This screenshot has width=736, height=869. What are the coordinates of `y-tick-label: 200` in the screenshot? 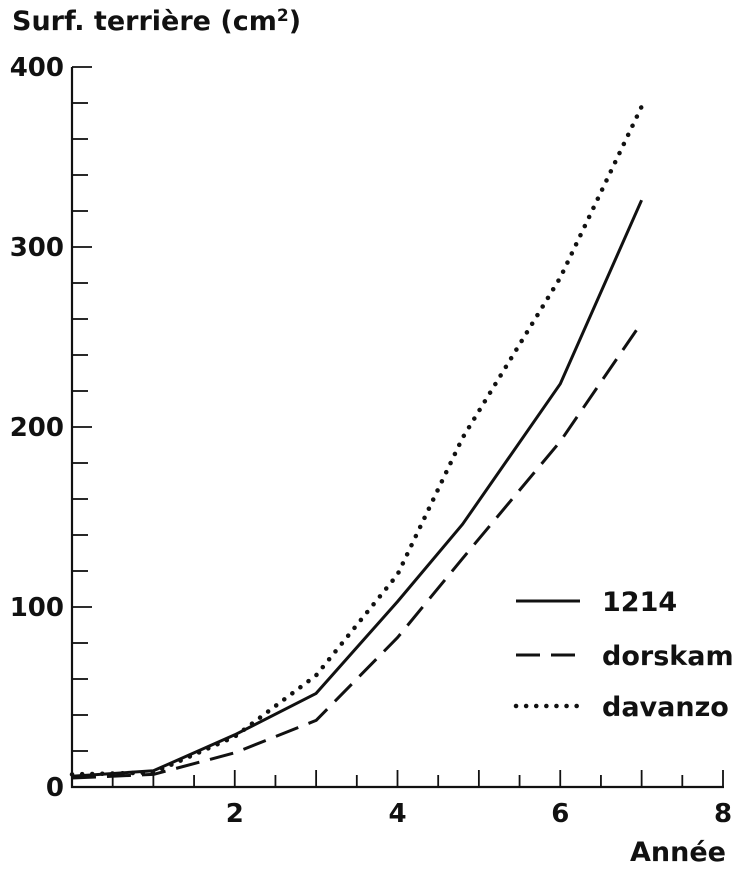 It's located at (37, 428).